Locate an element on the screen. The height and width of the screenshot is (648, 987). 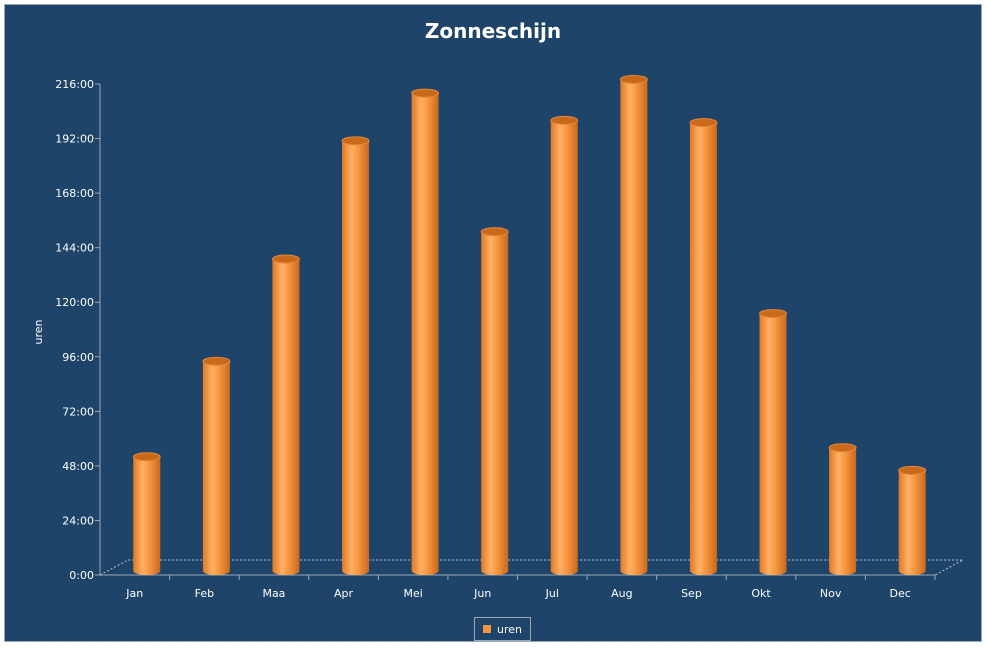
y-tick-label: 72:00 is located at coordinates (78, 411).